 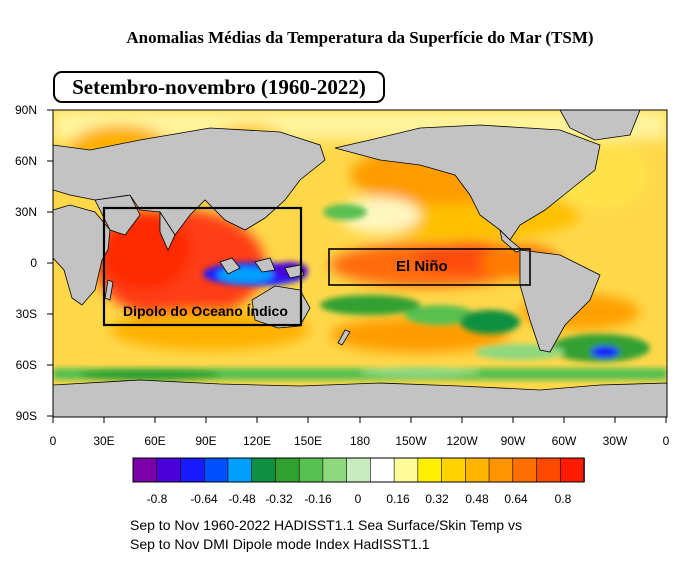 What do you see at coordinates (26, 212) in the screenshot?
I see `lat-label-30n: 30N` at bounding box center [26, 212].